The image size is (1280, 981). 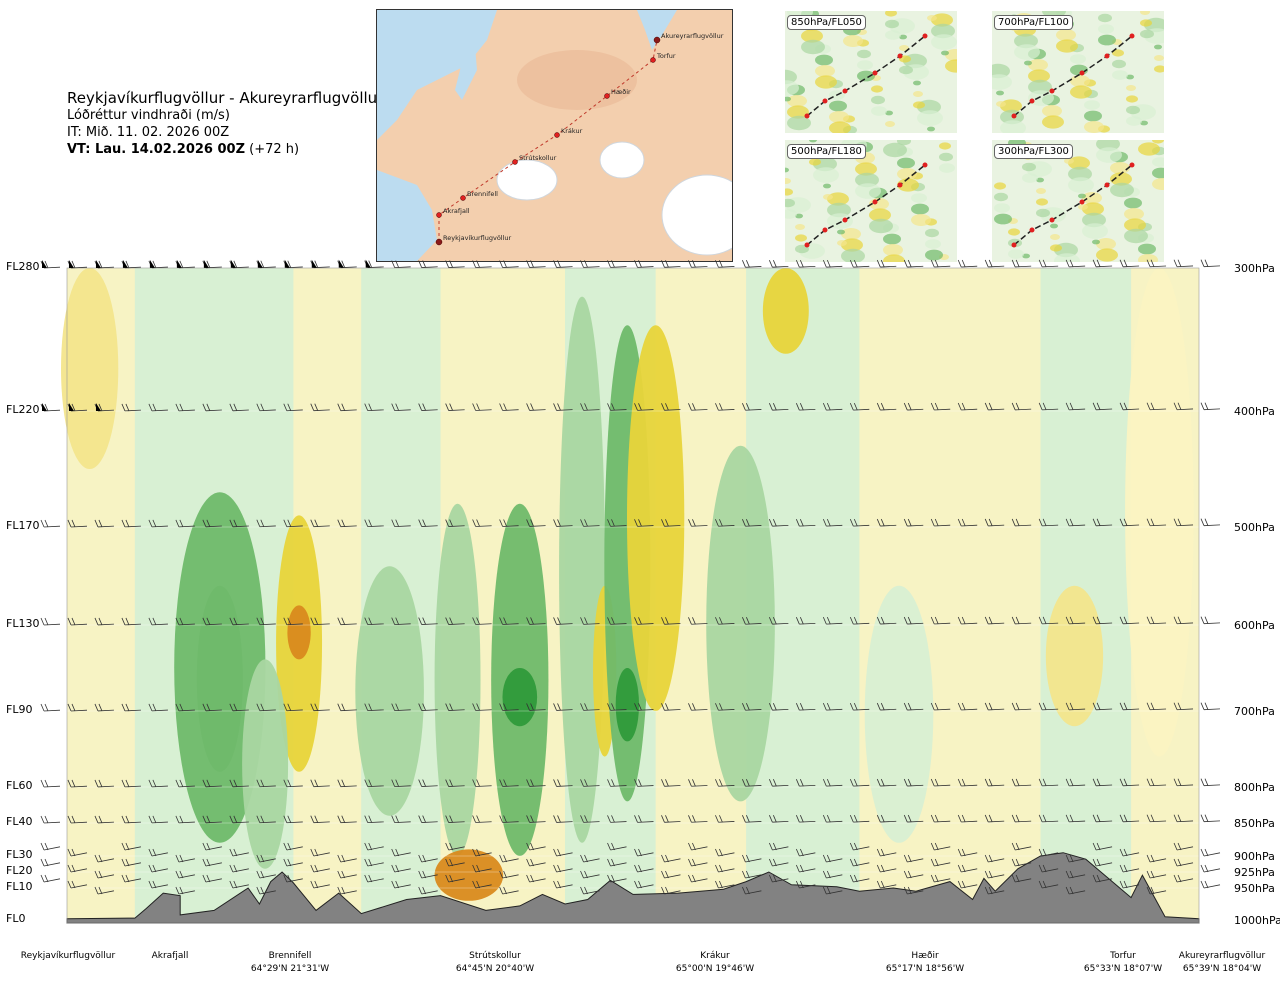 I want to click on downdraft-region, so click(x=1074, y=656).